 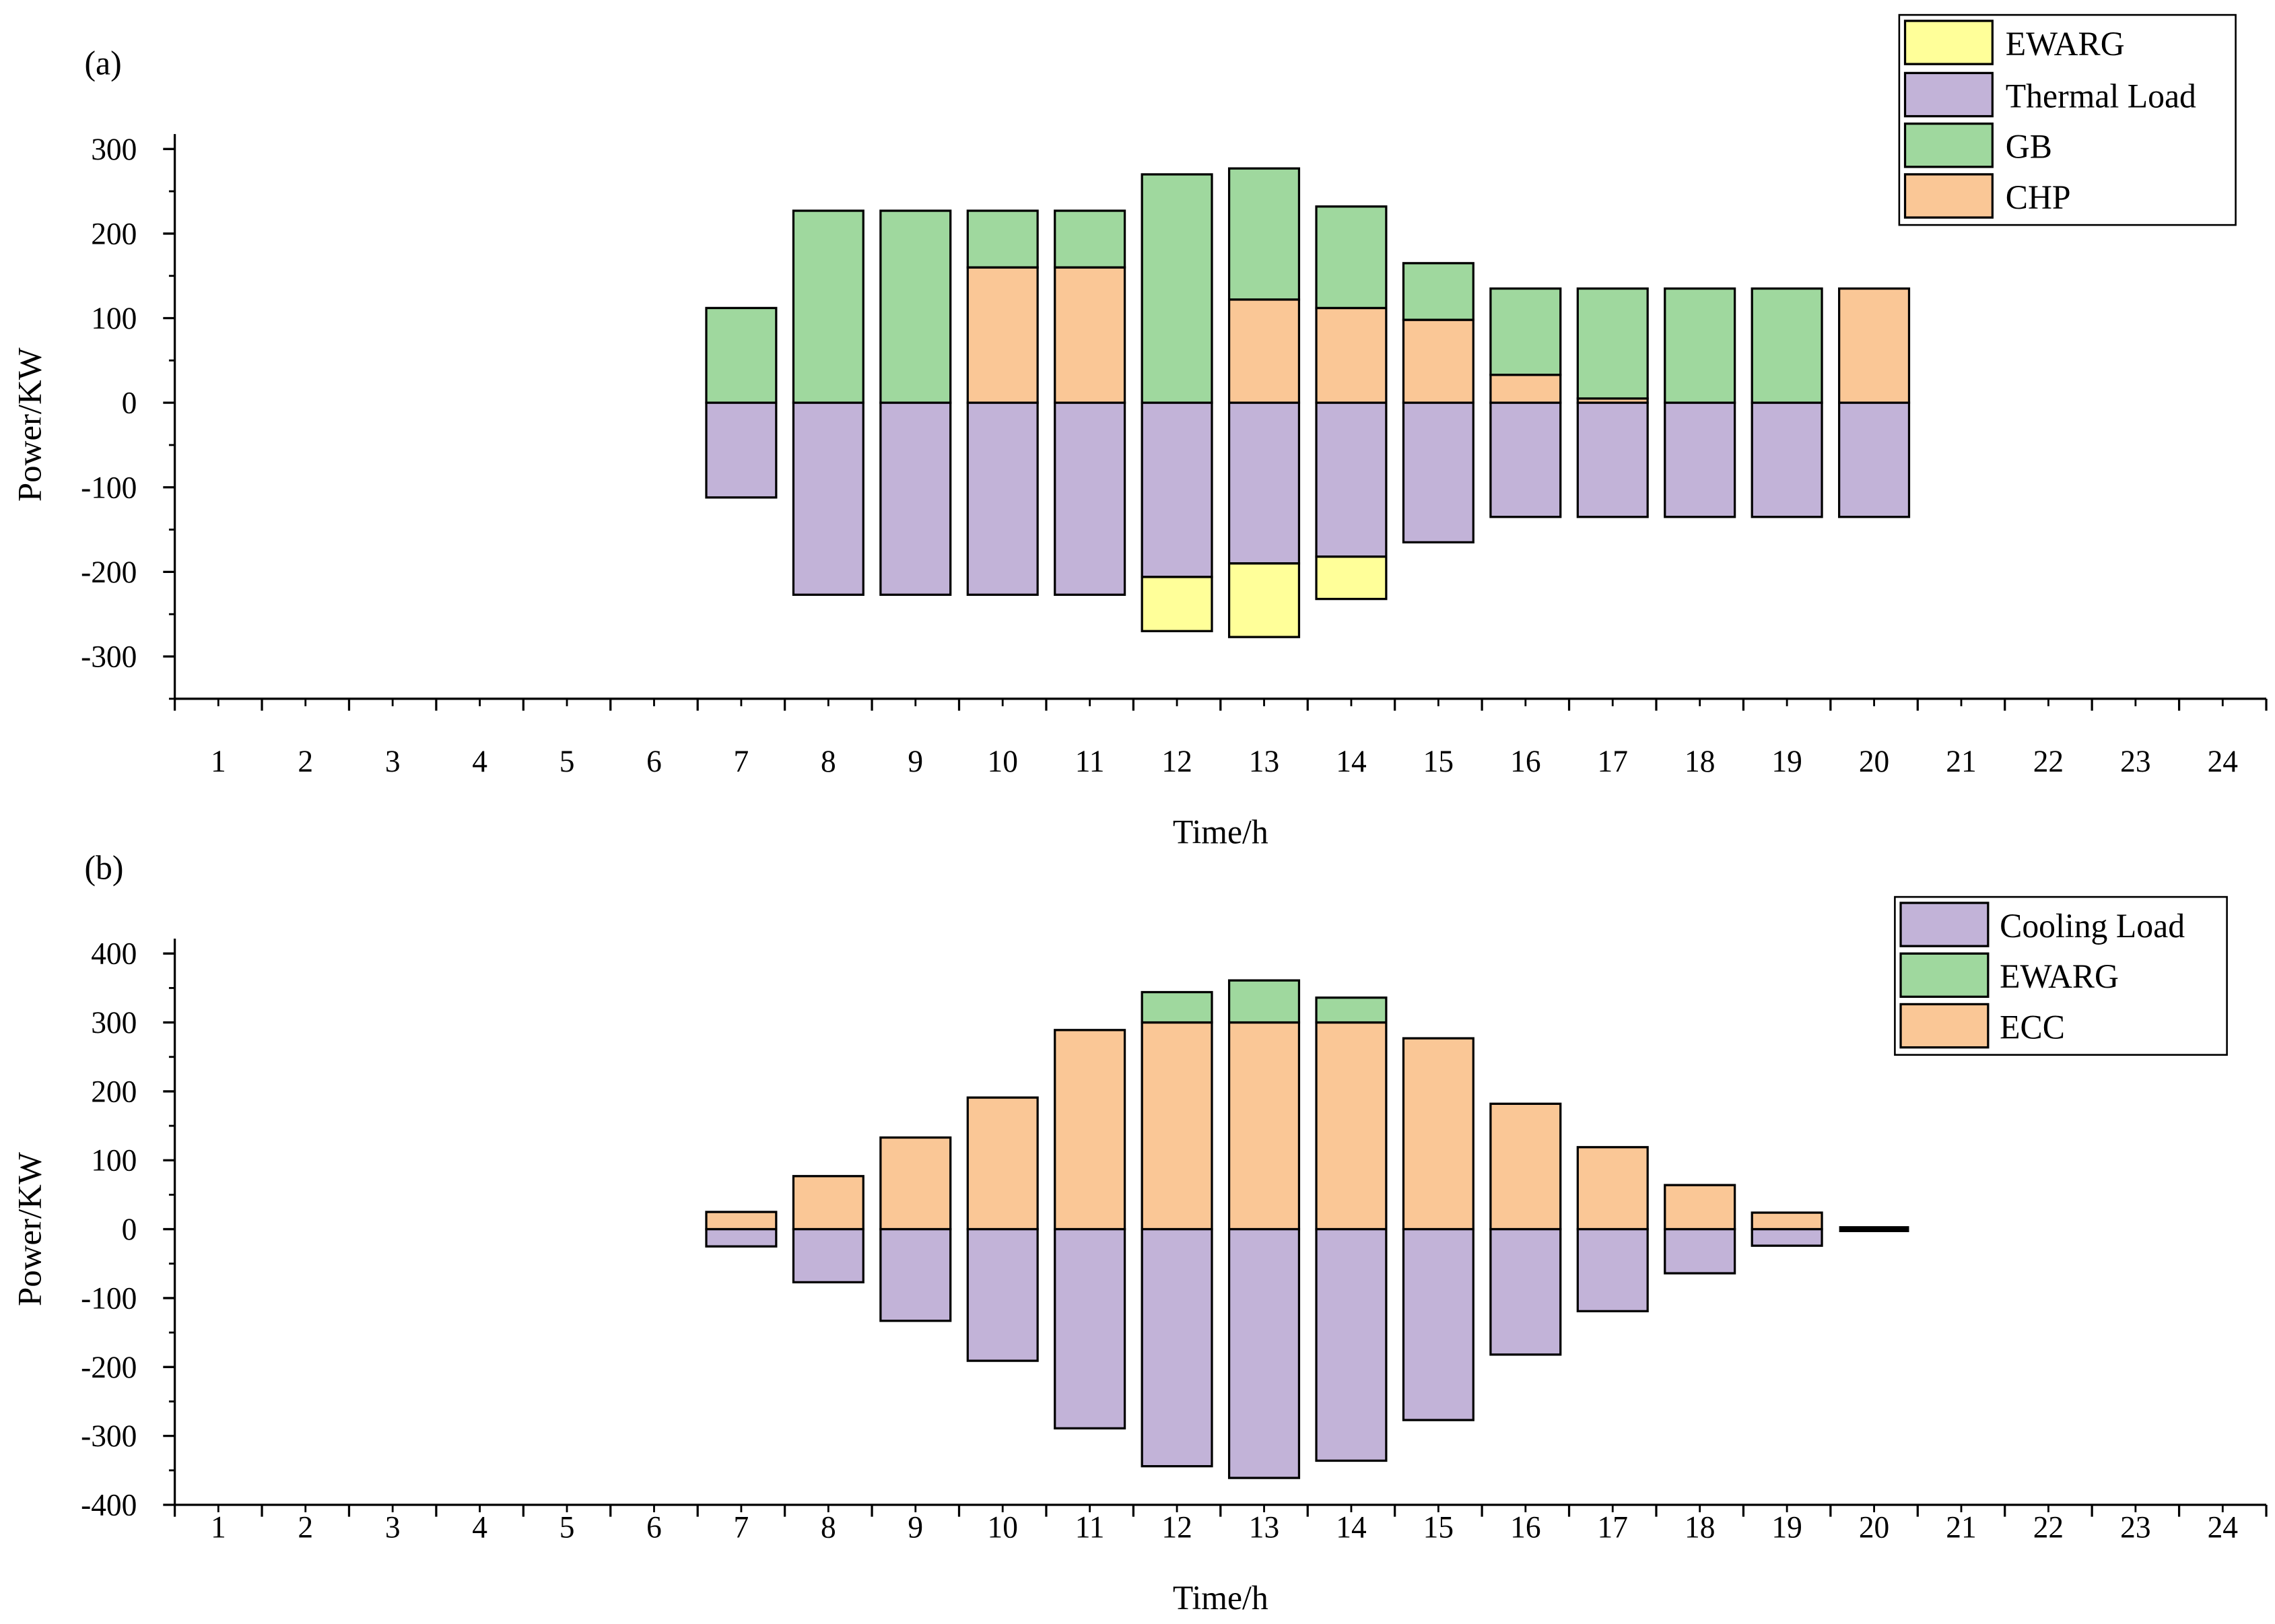 I want to click on bar-ecc-h9, so click(x=916, y=1183).